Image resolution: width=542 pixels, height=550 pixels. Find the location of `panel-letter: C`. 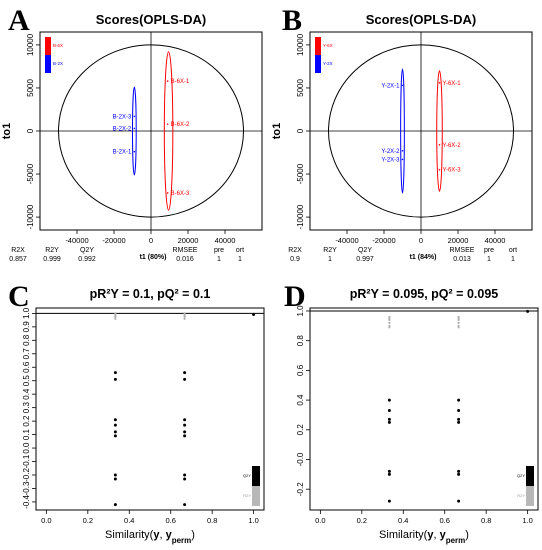

panel-letter: C is located at coordinates (19, 296).